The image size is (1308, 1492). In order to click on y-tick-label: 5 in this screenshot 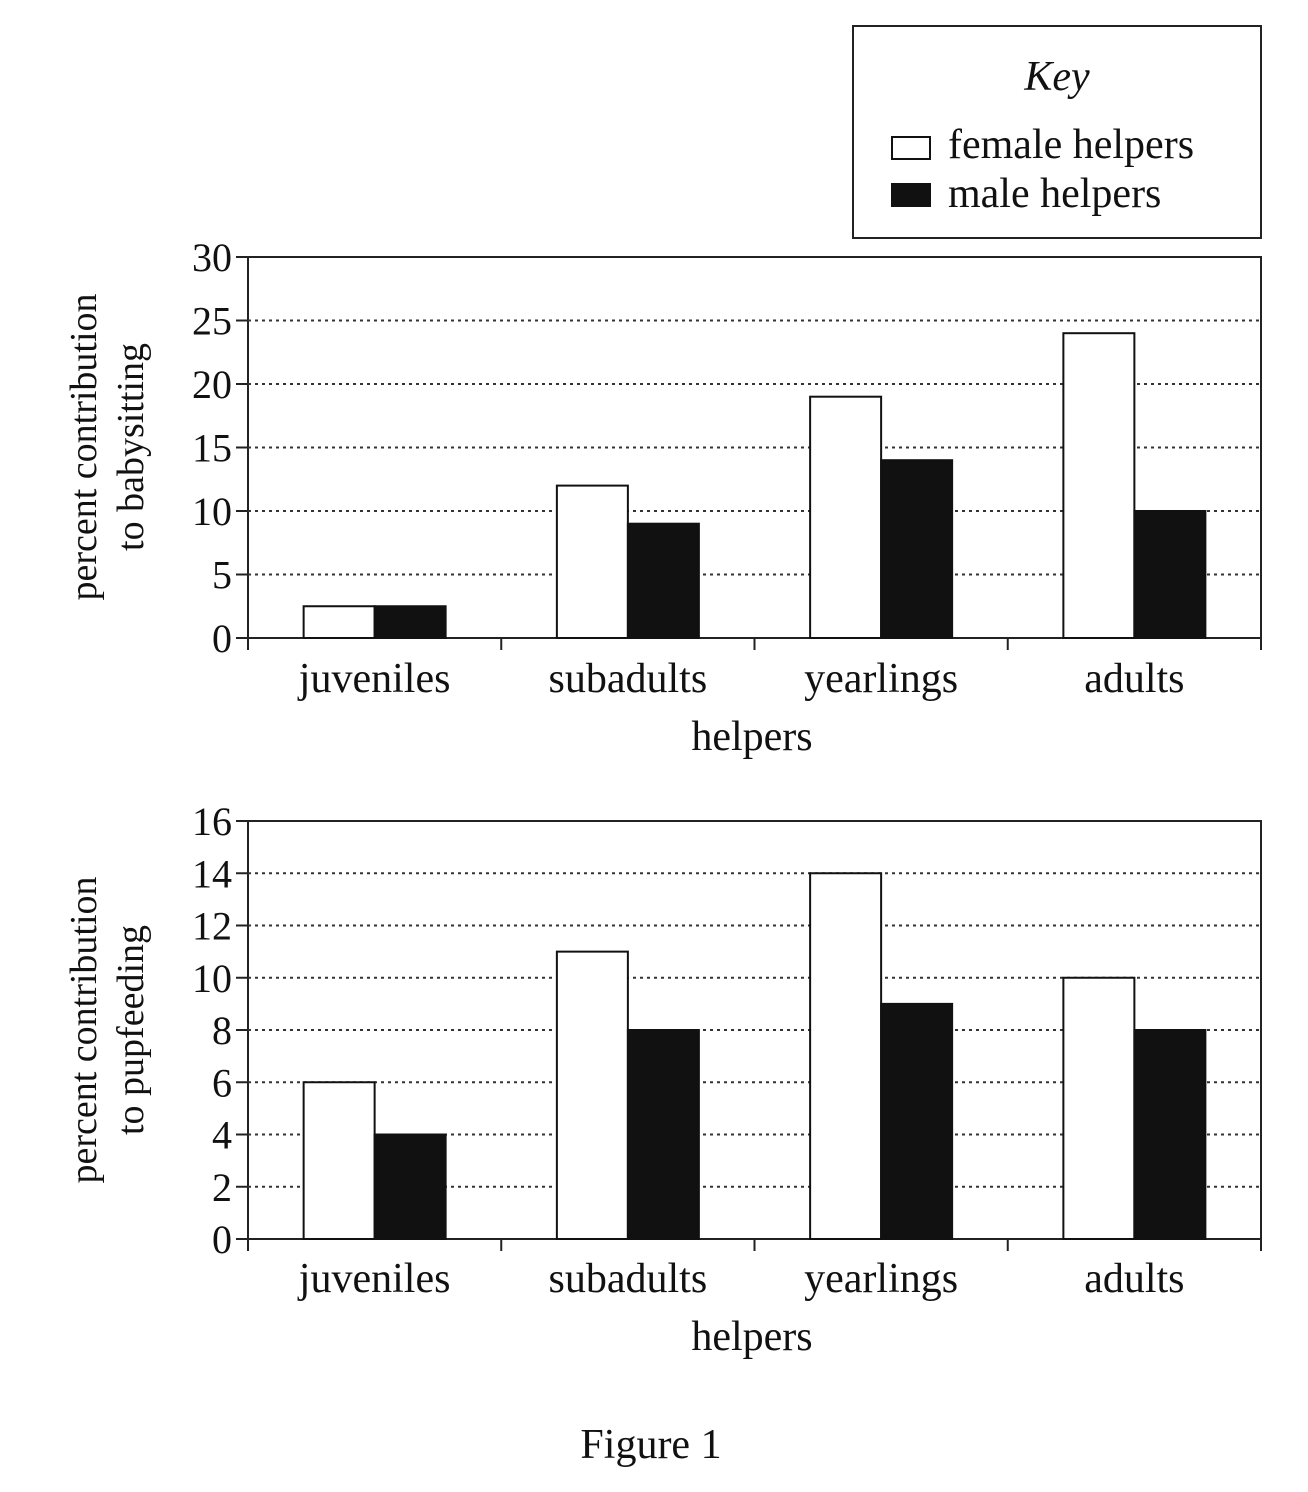, I will do `click(222, 575)`.